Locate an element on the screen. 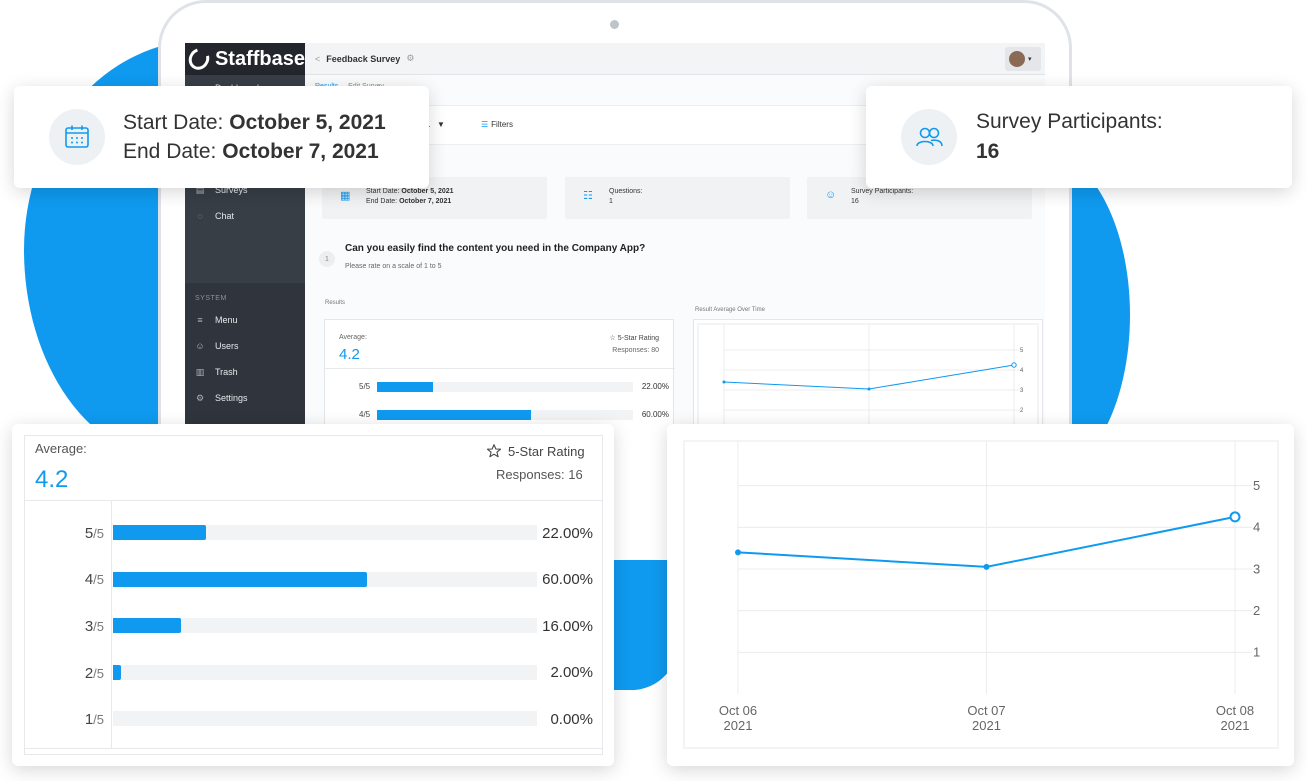 This screenshot has height=781, width=1307. mini-rating-label: ☆ 5-Star Rating is located at coordinates (634, 338).